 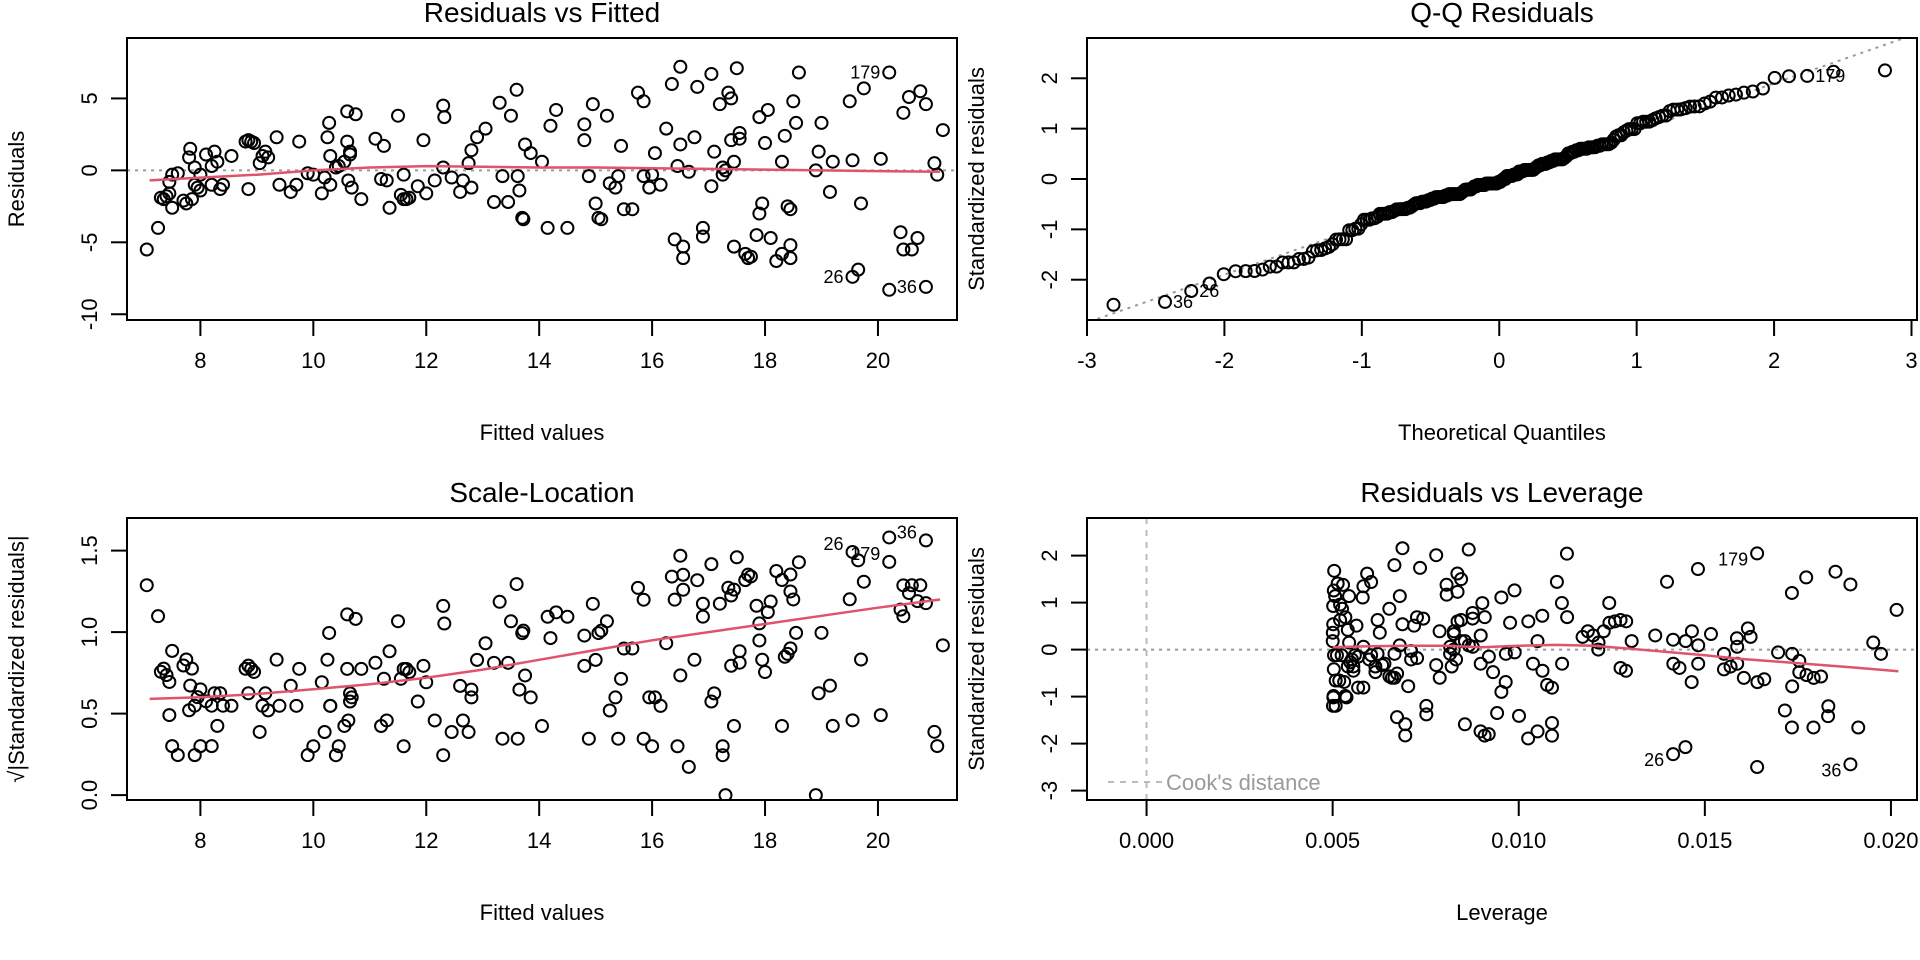 I want to click on plot-frame, so click(x=542, y=179).